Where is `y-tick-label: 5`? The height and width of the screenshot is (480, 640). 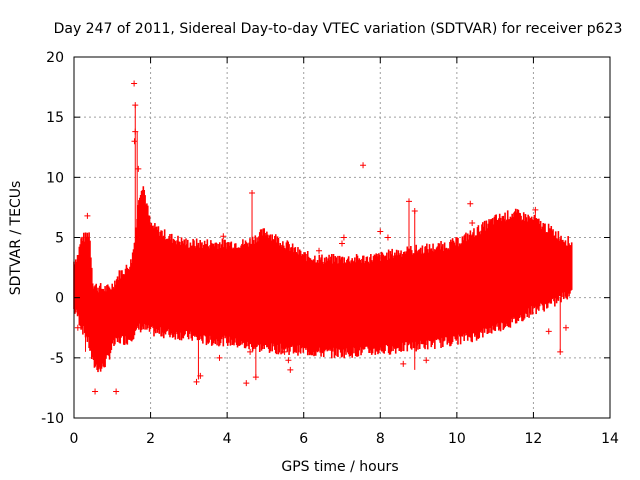 y-tick-label: 5 is located at coordinates (59, 239).